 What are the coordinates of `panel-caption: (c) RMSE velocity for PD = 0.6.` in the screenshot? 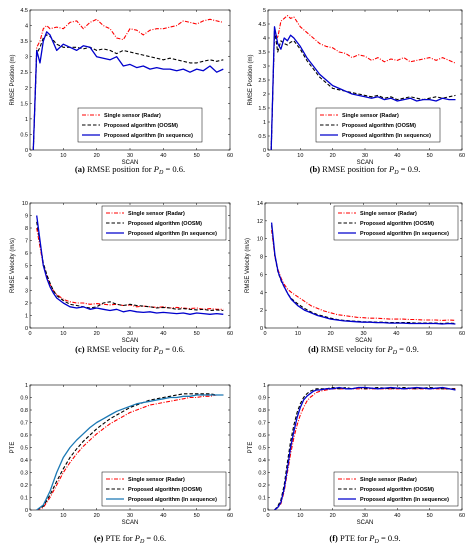 It's located at (130, 350).